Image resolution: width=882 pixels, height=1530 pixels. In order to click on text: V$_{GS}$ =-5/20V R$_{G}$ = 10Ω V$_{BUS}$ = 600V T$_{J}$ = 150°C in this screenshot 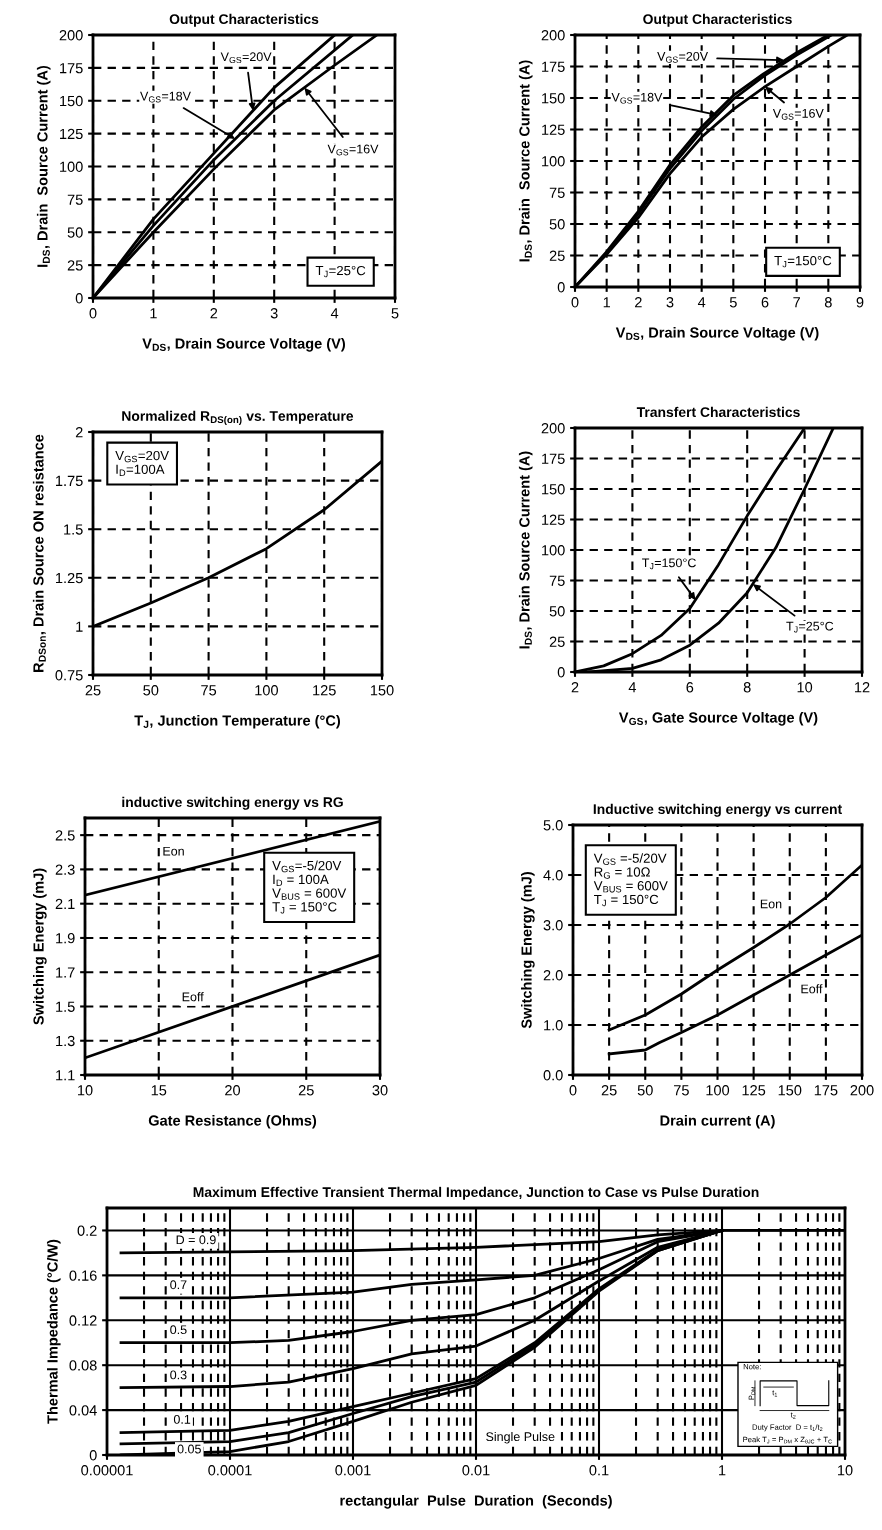, I will do `click(630, 880)`.